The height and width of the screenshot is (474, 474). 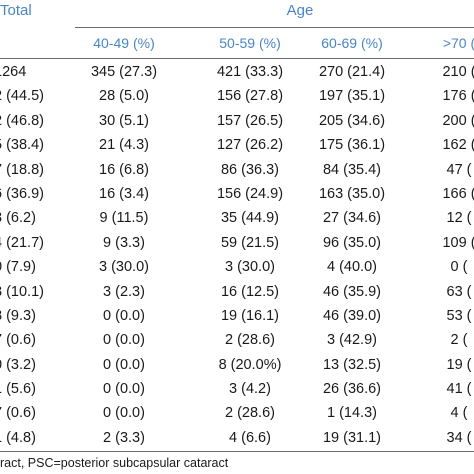 I want to click on table-row: 3 (10.1) 3 (2.3) 16 (12.5) 46 (35.9) 63 (, so click(x=237, y=292).